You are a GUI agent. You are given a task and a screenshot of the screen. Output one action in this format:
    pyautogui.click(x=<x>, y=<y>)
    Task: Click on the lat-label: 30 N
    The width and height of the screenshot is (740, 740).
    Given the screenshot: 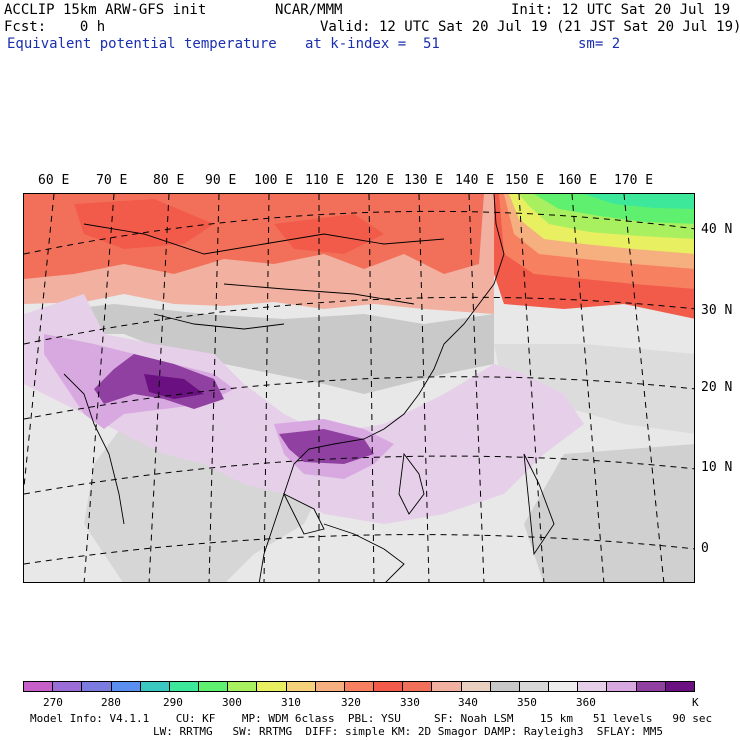 What is the action you would take?
    pyautogui.click(x=717, y=310)
    